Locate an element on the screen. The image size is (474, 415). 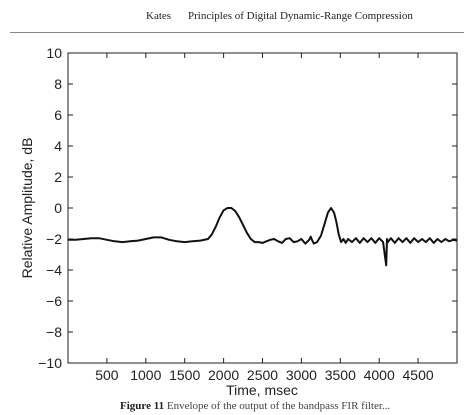
y-tick-label: −6 is located at coordinates (54, 301).